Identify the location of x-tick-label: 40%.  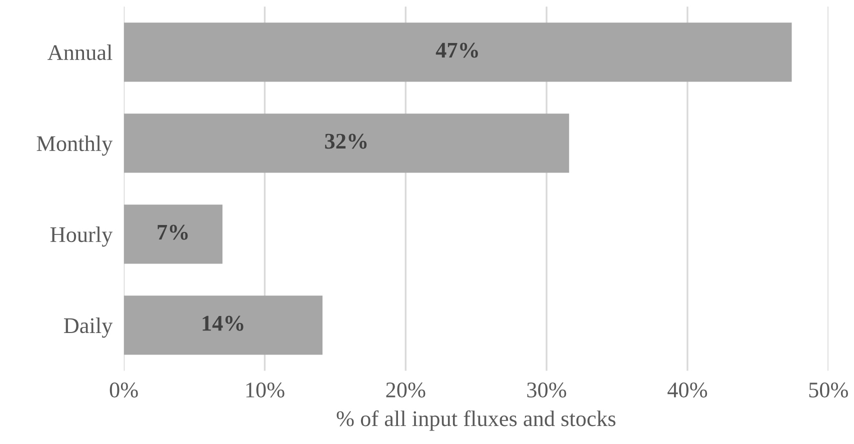
(688, 390).